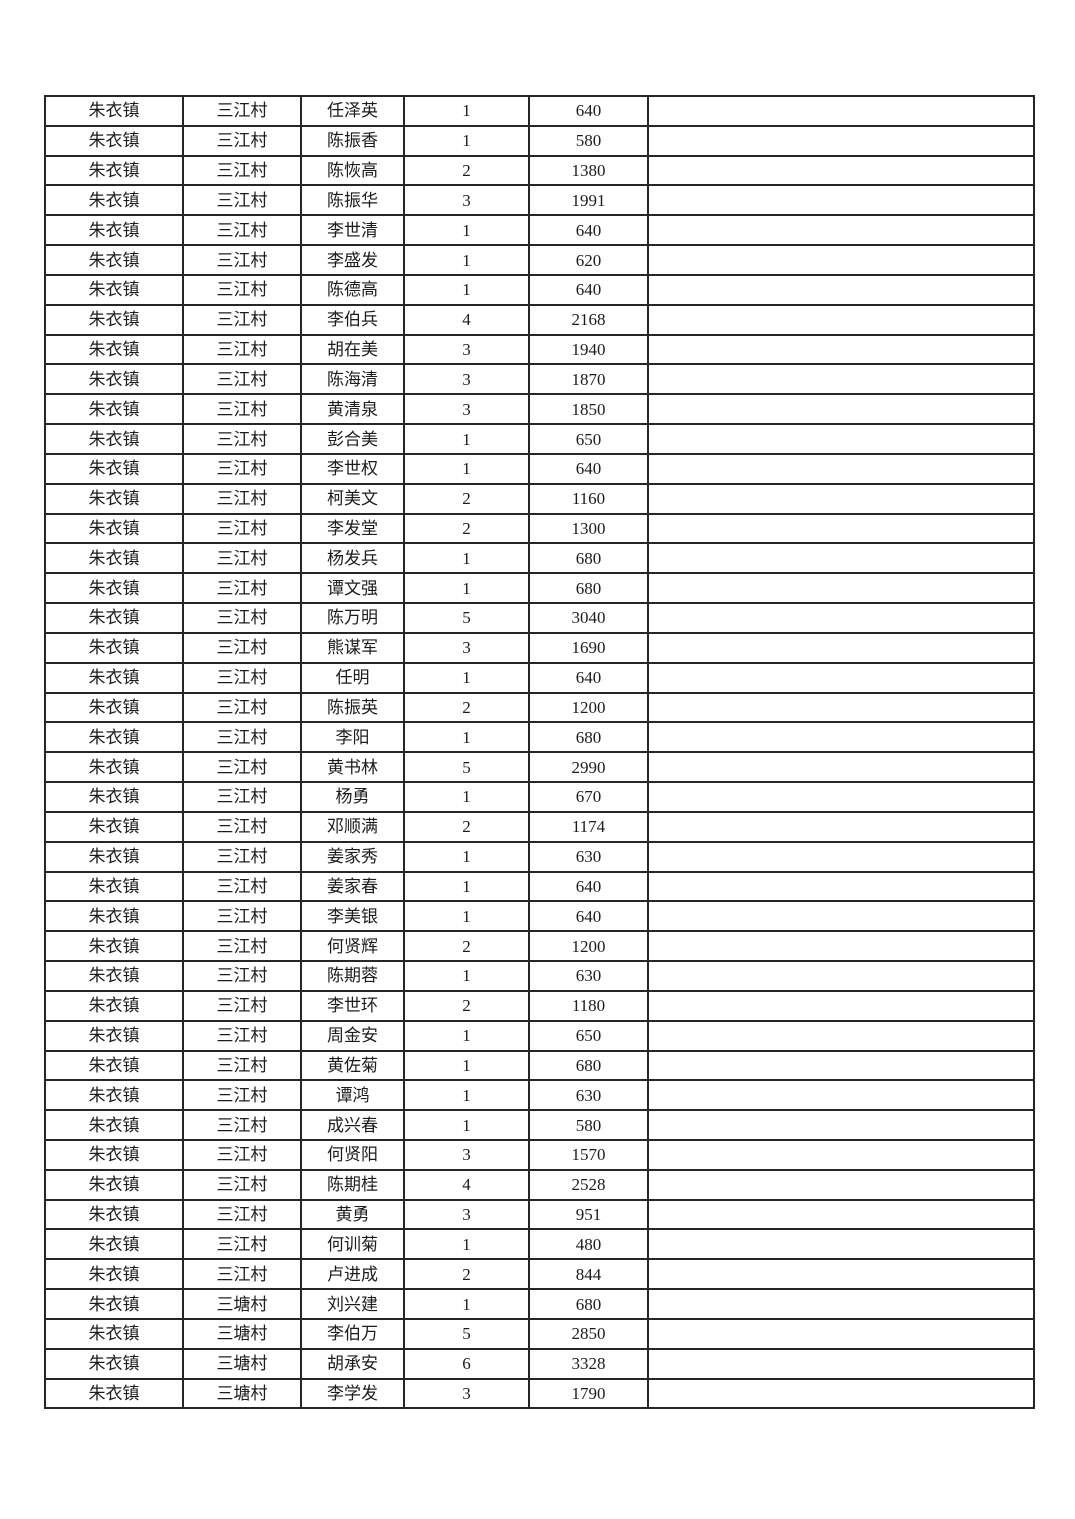  Describe the element at coordinates (352, 1065) in the screenshot. I see `cell-person: 黄佐菊` at that location.